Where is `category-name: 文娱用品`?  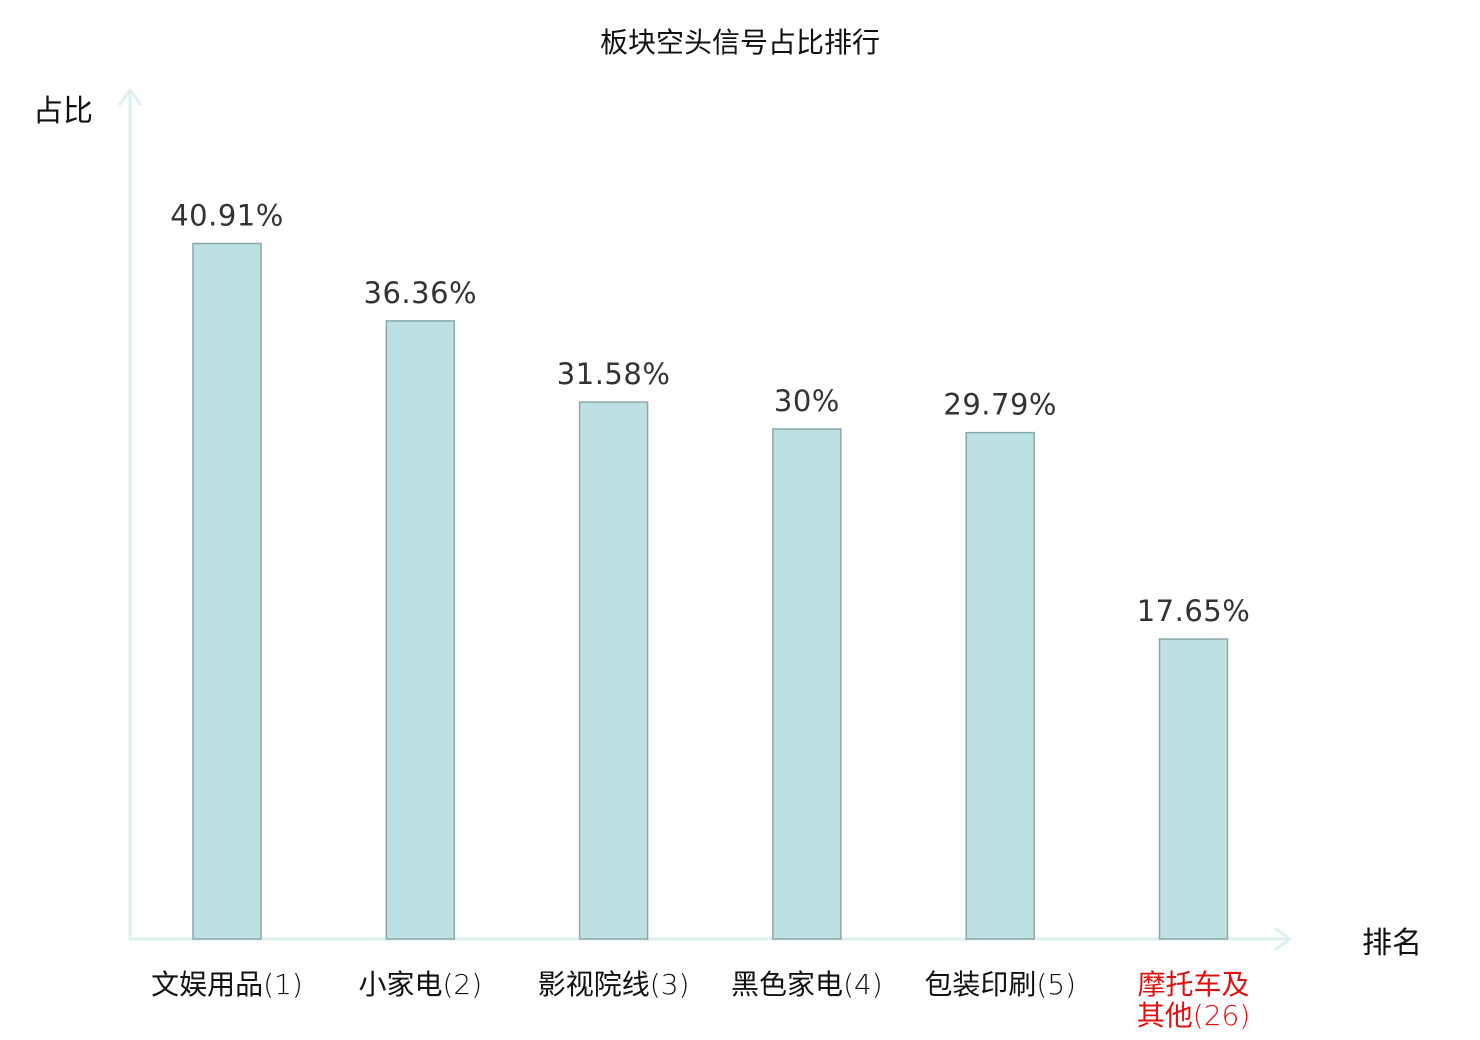 category-name: 文娱用品 is located at coordinates (207, 984).